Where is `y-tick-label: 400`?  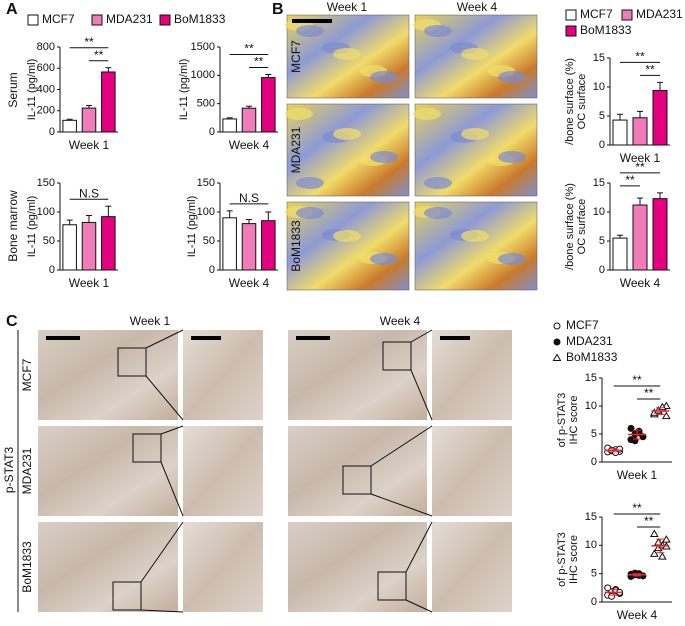
y-tick-label: 400 is located at coordinates (46, 89).